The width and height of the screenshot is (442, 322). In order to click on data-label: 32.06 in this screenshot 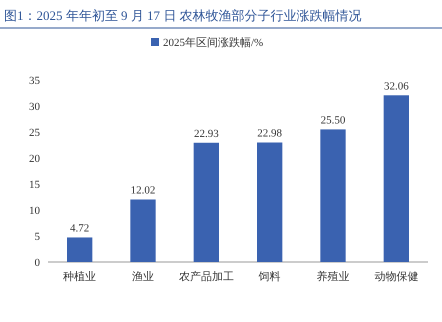, I will do `click(397, 86)`.